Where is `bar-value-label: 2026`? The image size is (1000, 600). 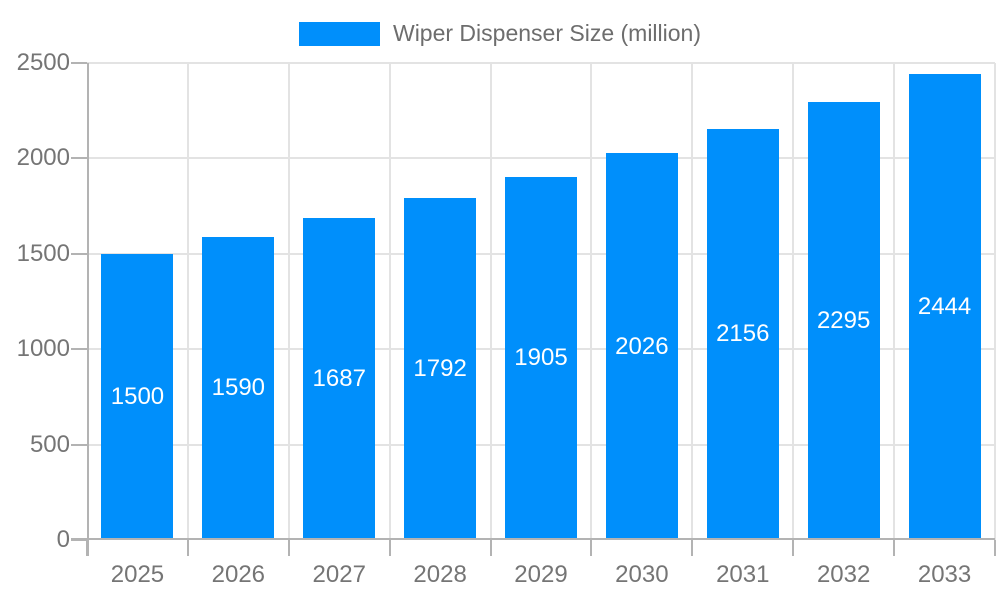
bar-value-label: 2026 is located at coordinates (642, 346).